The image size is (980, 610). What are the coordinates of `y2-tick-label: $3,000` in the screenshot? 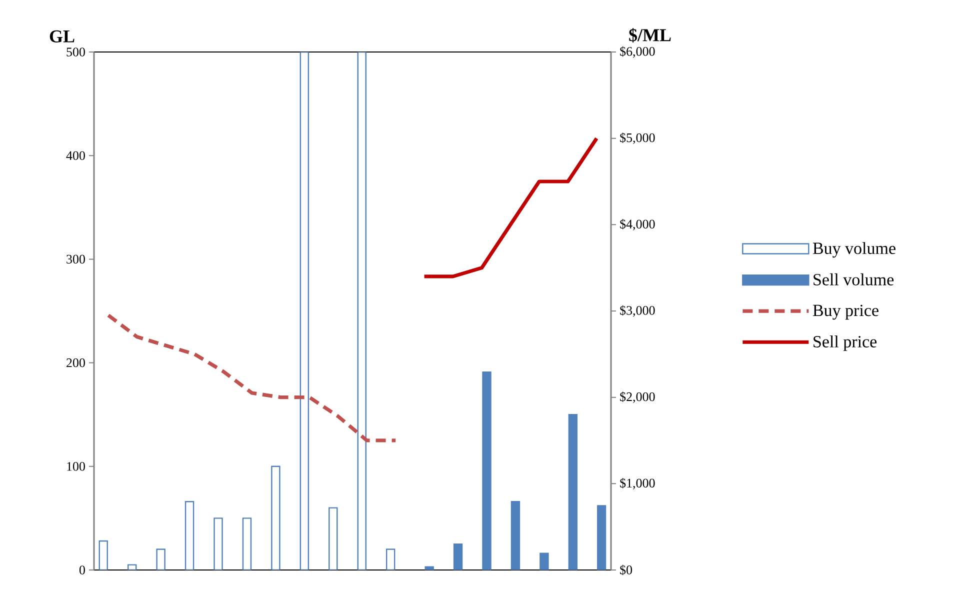 It's located at (637, 311).